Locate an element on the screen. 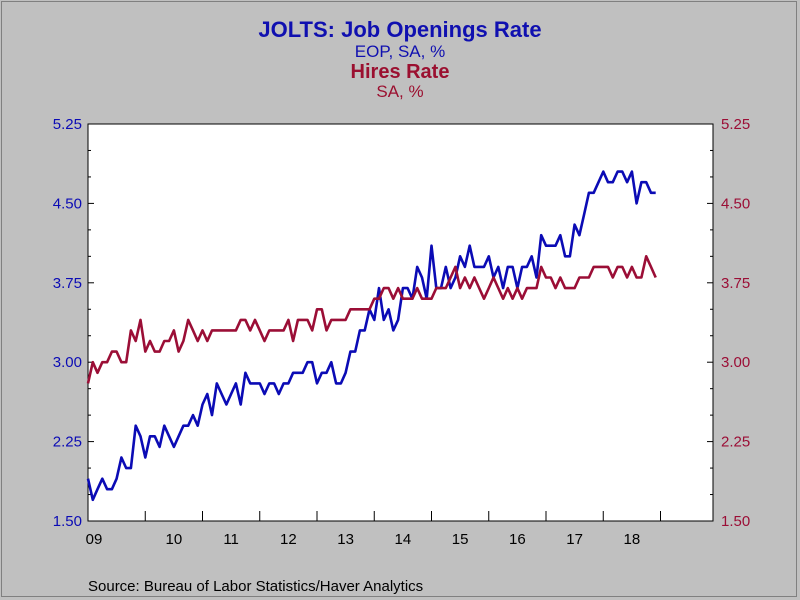 The image size is (800, 600). x-tick-label: 15 is located at coordinates (460, 539).